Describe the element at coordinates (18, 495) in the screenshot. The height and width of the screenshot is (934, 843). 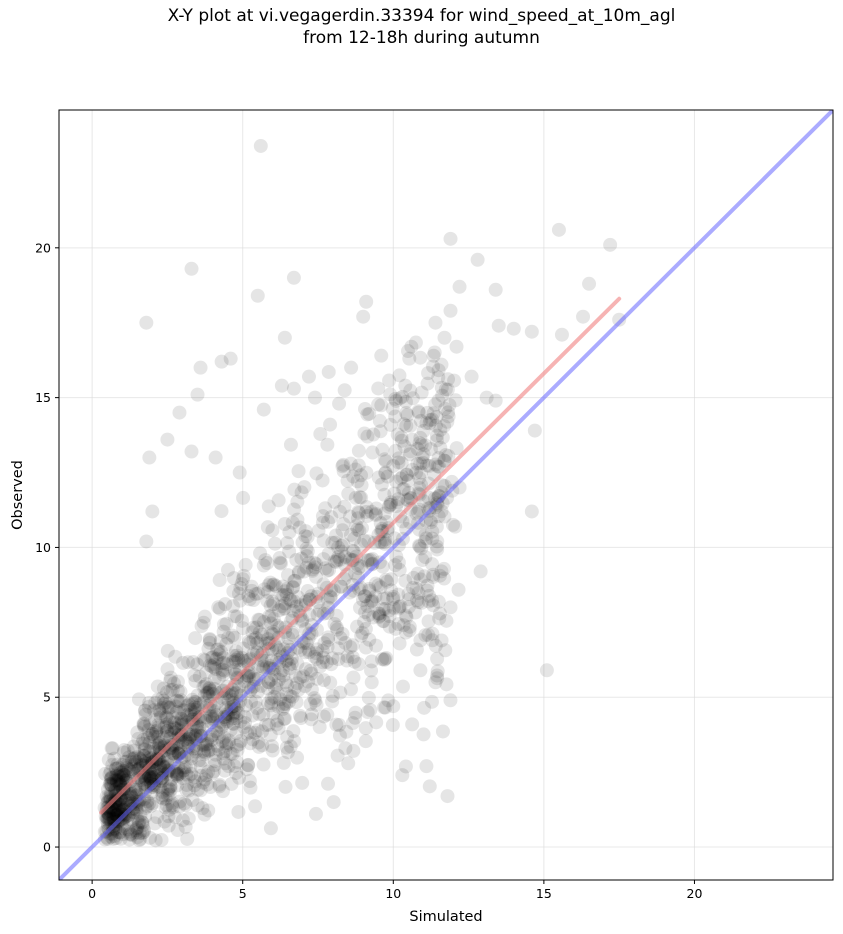
I see `y-axis-label: Observed` at that location.